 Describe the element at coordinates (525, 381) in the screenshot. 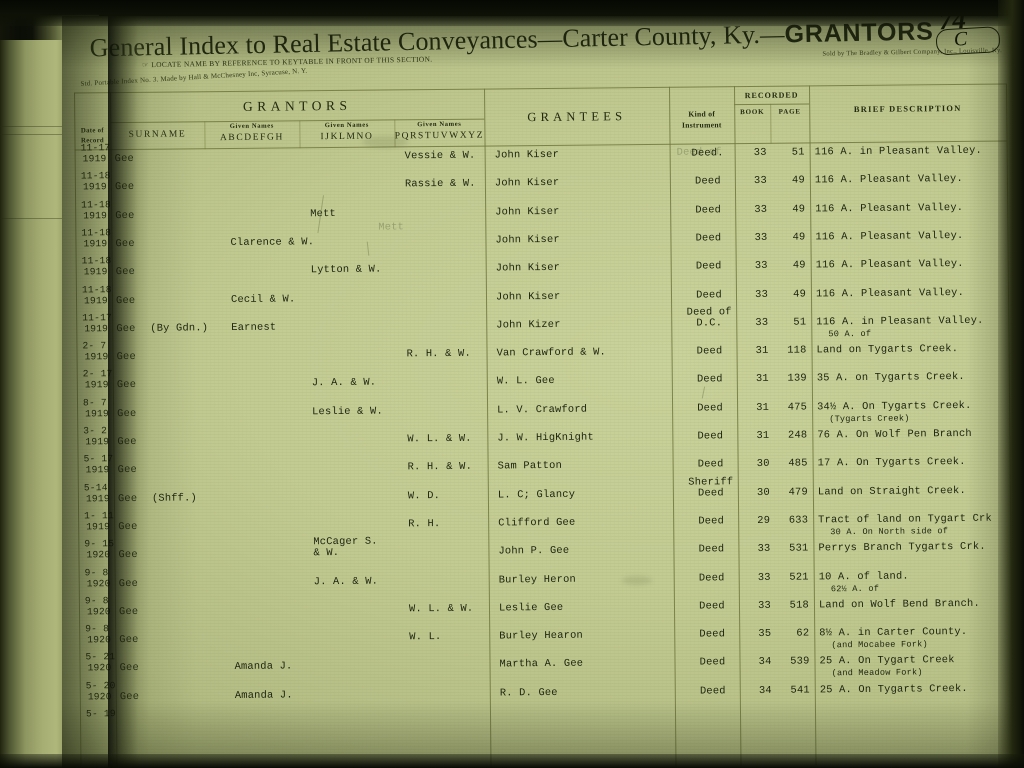

I see `cell-grantee: W. L. Gee` at that location.